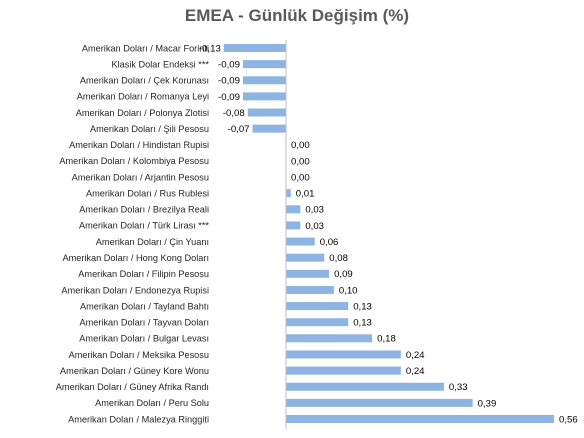 Image resolution: width=584 pixels, height=438 pixels. What do you see at coordinates (297, 15) in the screenshot?
I see `chart-title: EMEA - Günlük Değişim (%)` at bounding box center [297, 15].